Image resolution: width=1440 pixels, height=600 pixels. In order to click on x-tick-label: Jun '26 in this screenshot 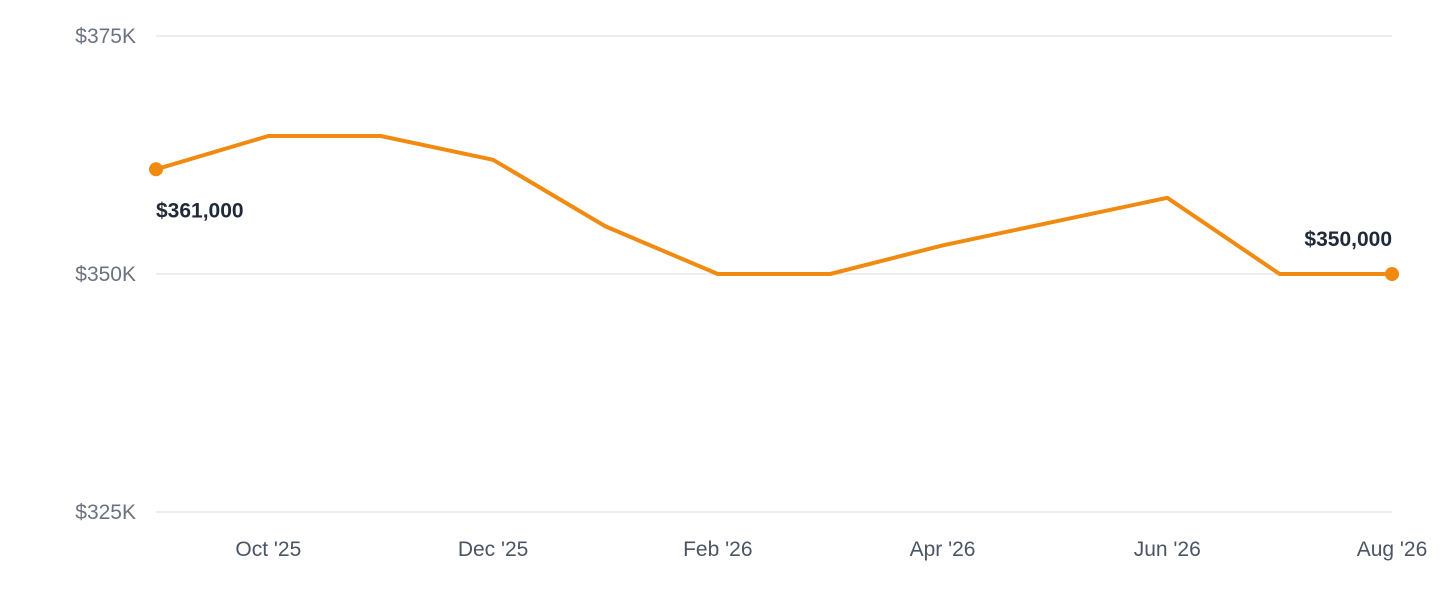, I will do `click(1167, 549)`.